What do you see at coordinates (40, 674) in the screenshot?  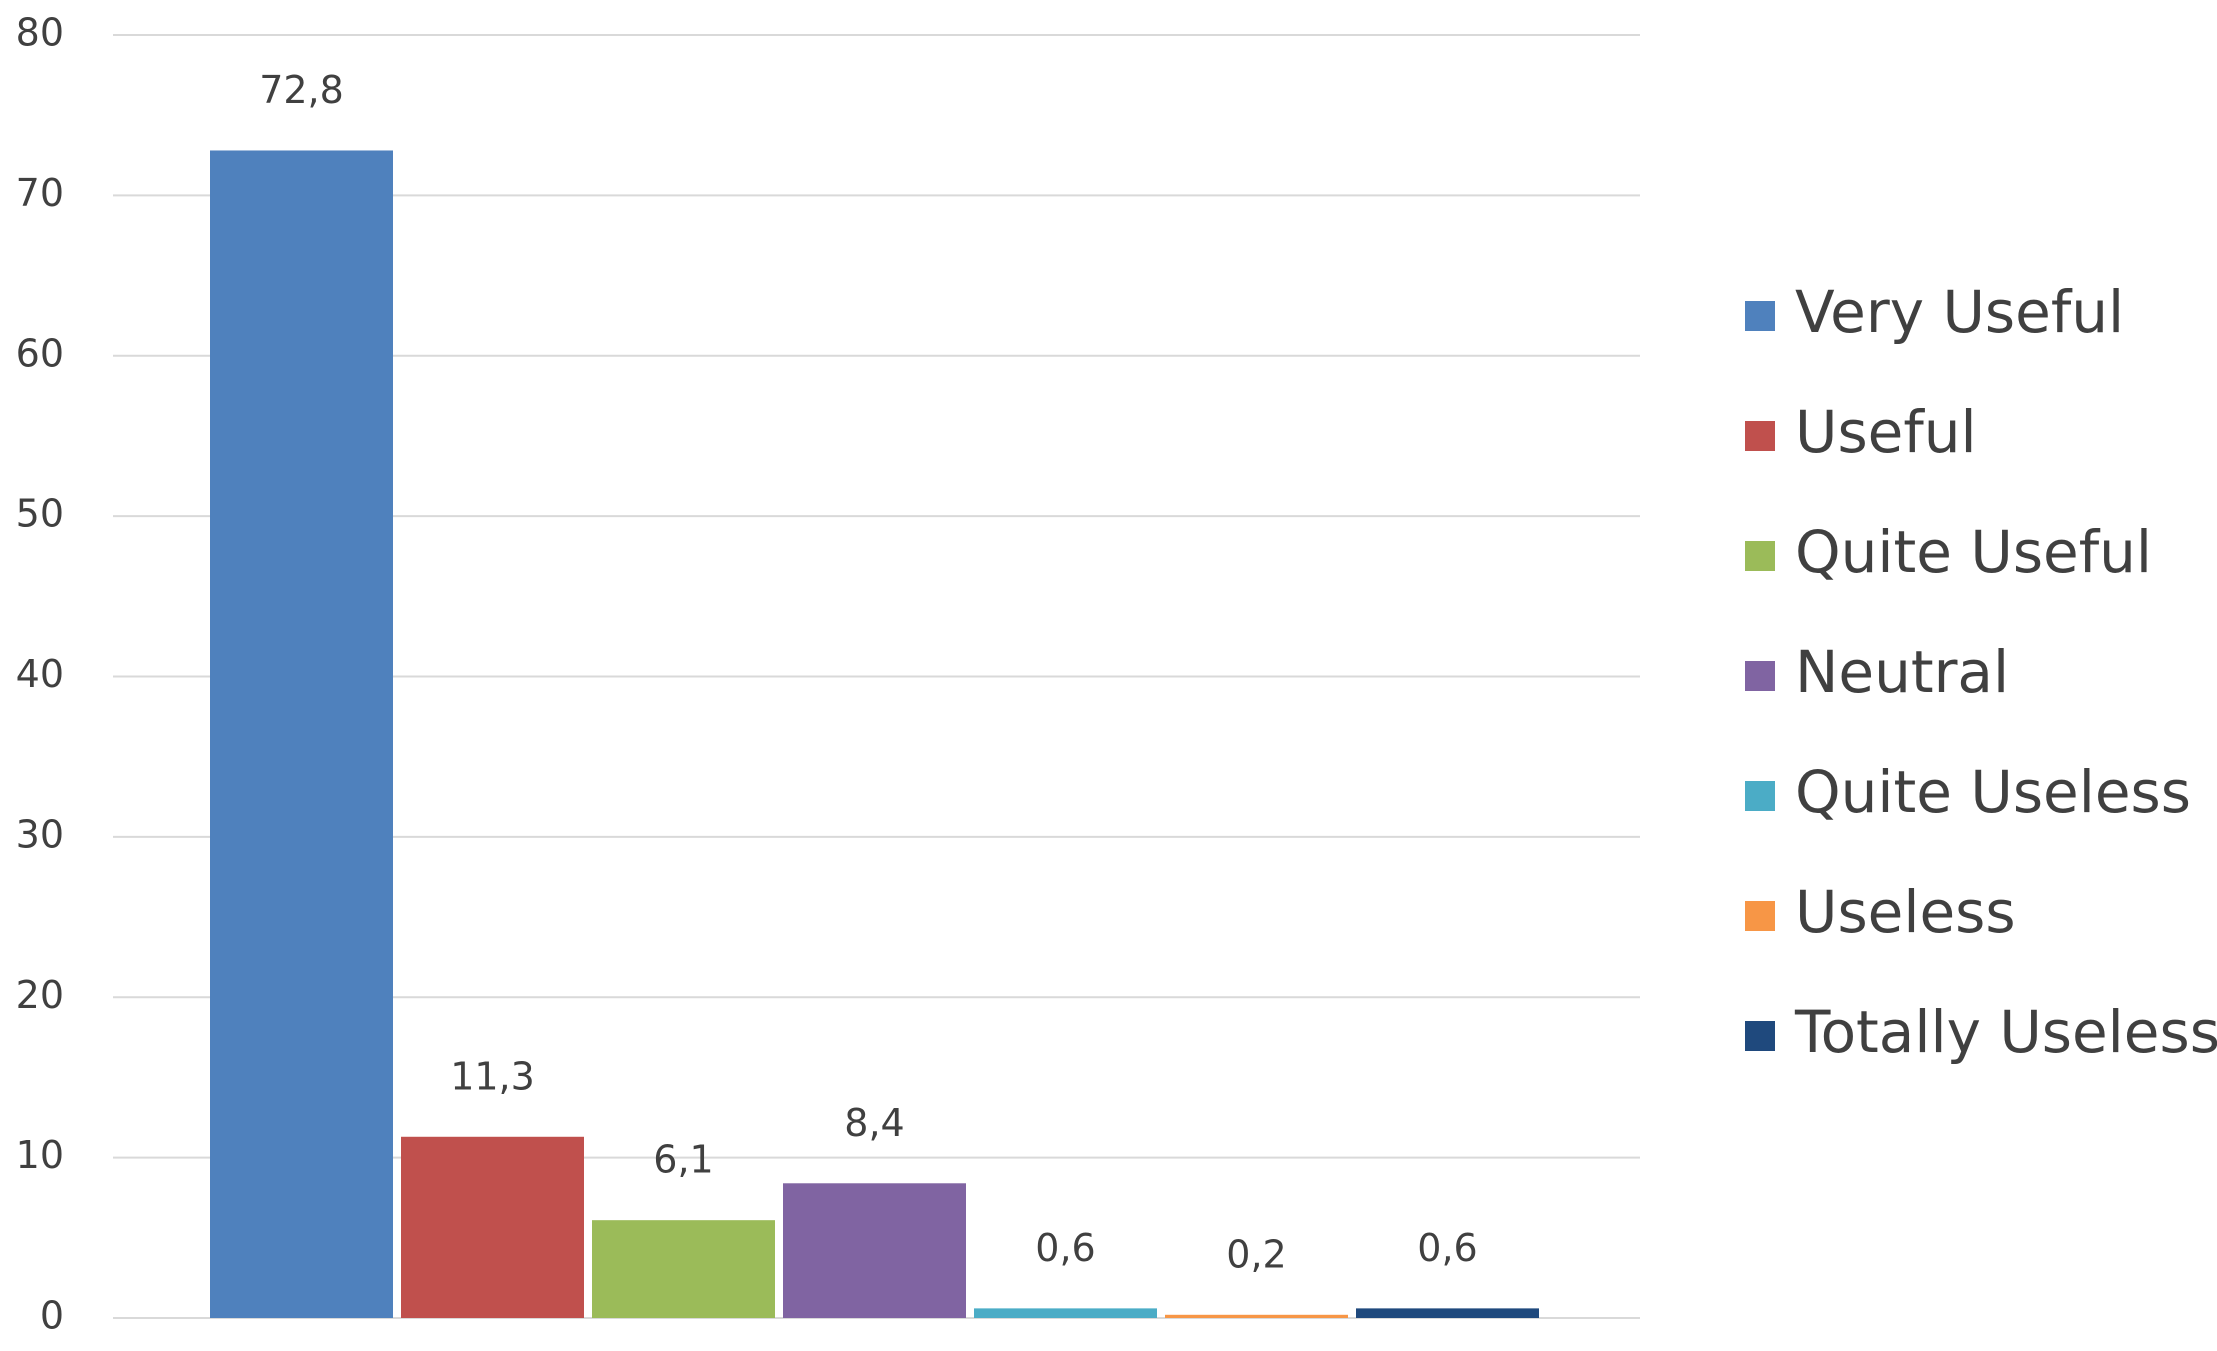 I see `y-tick-label: 40` at bounding box center [40, 674].